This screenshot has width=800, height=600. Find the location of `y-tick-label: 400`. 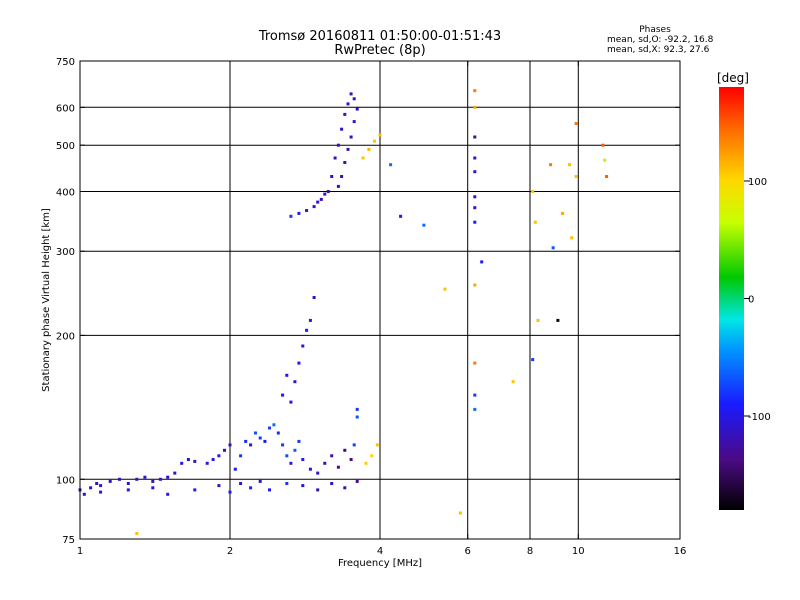

y-tick-label: 400 is located at coordinates (65, 192).